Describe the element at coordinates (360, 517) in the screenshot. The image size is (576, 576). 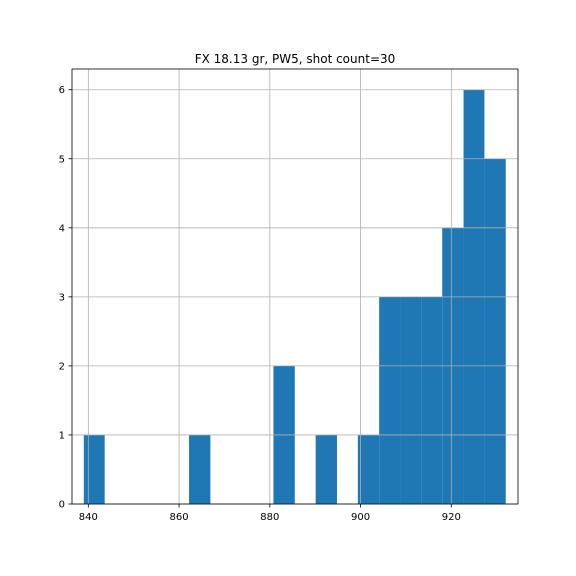
I see `x-tick-label: 900` at that location.